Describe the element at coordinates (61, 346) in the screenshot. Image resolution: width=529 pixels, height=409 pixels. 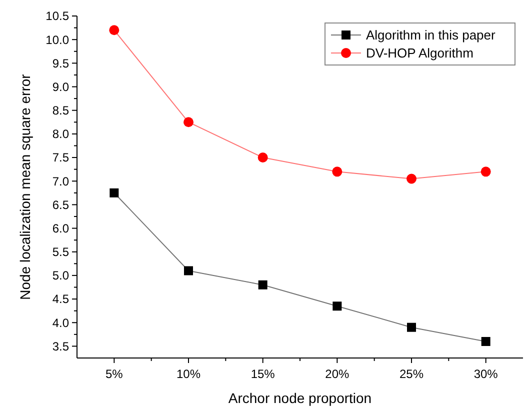
I see `y-tick-label: 3.5` at that location.